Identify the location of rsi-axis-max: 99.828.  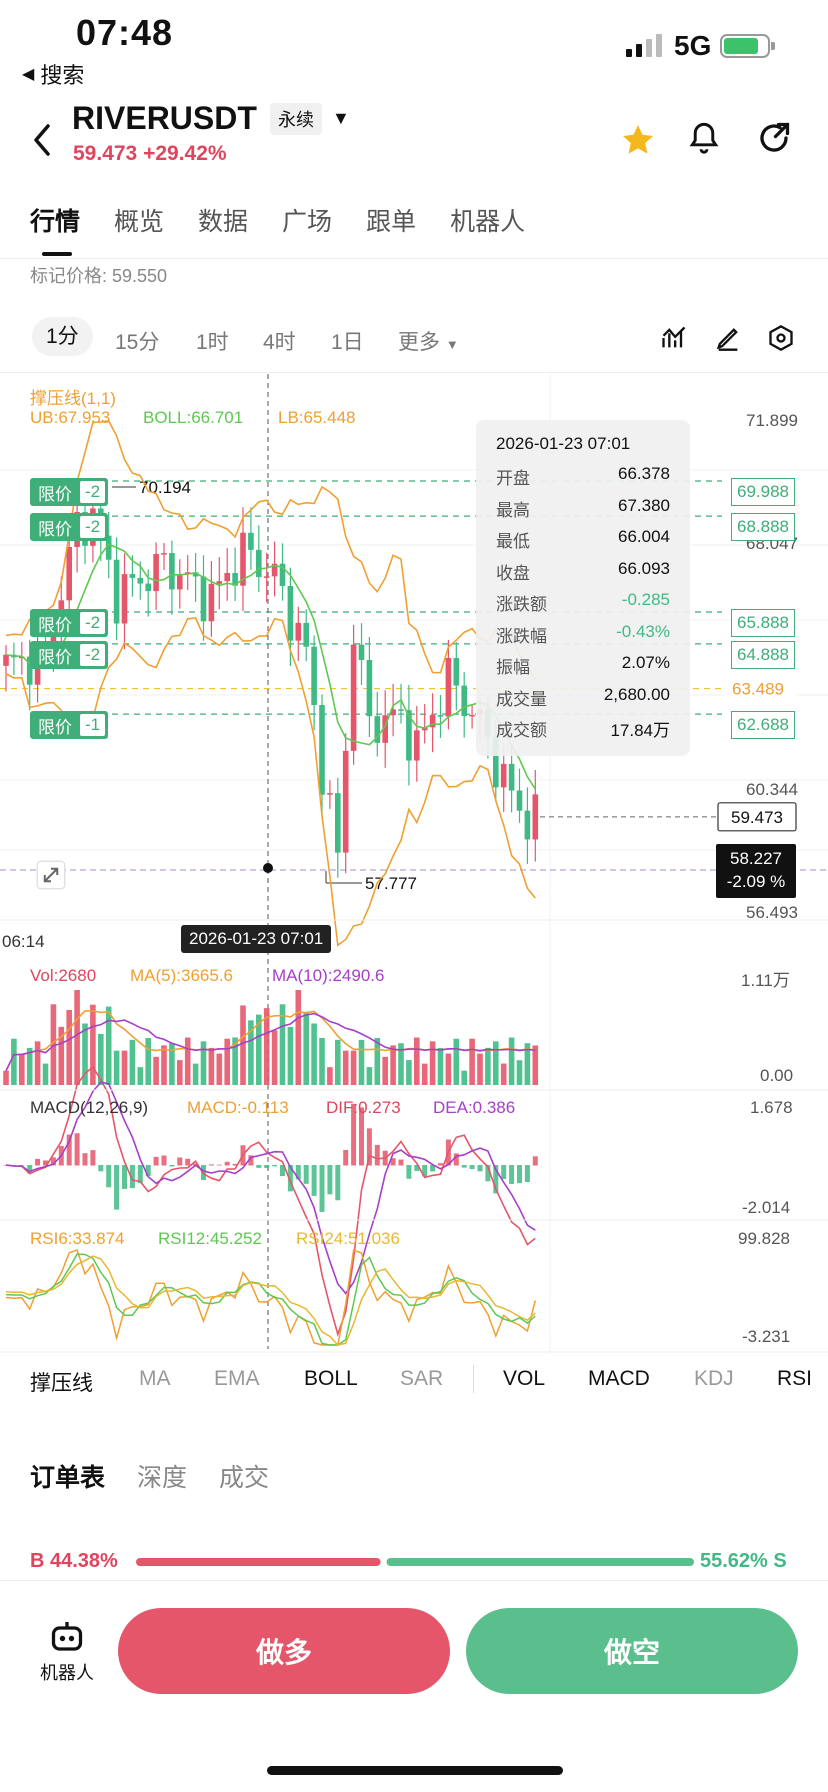
(764, 1238).